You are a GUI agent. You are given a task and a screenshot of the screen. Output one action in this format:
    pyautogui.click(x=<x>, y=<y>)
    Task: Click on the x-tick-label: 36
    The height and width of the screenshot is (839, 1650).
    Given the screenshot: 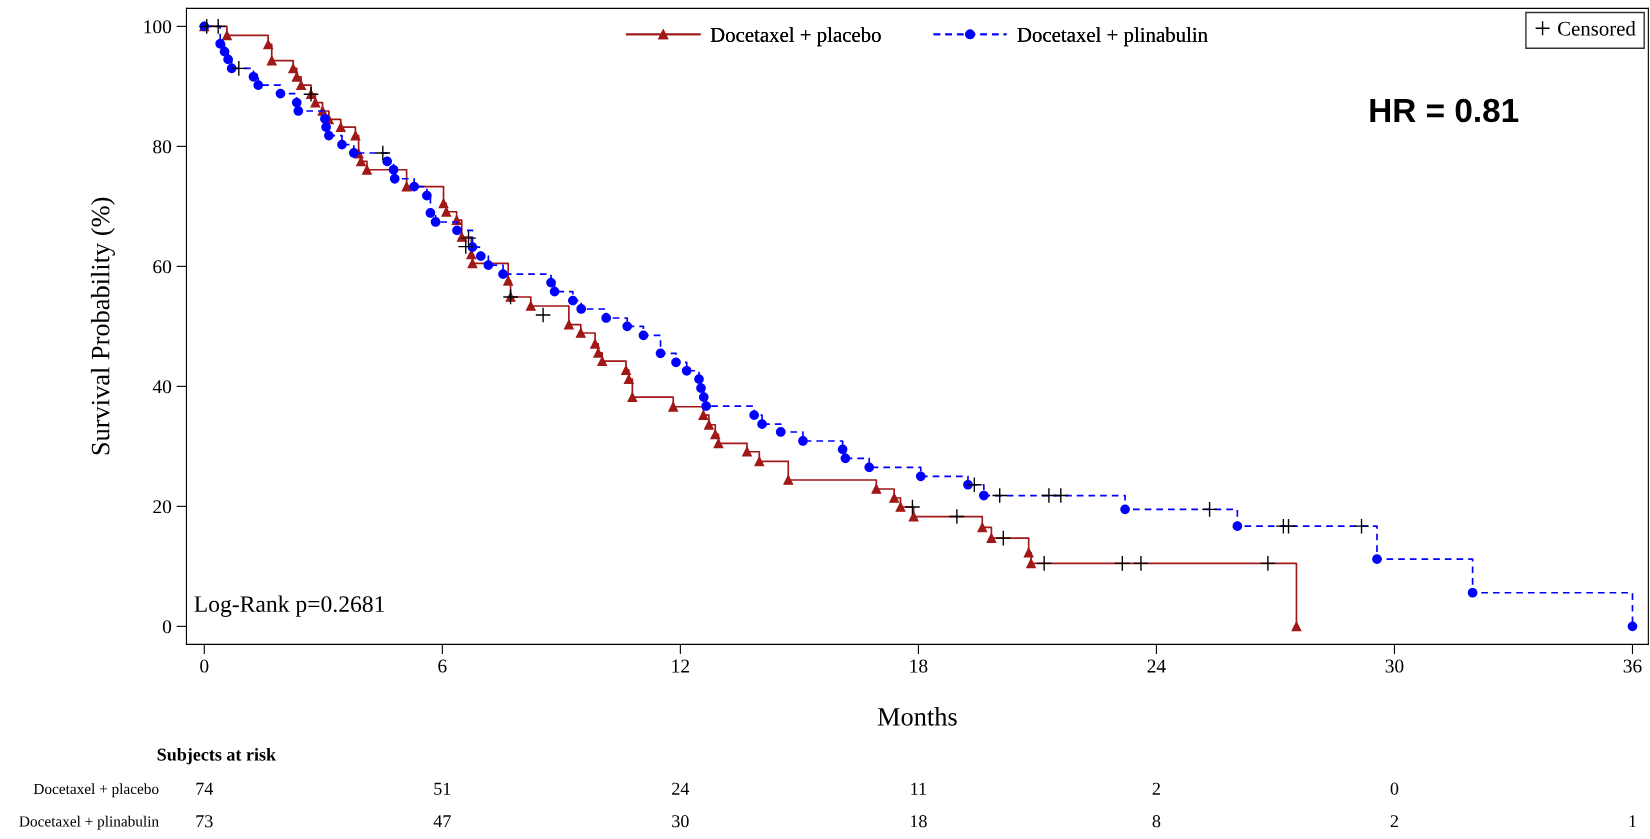 What is the action you would take?
    pyautogui.click(x=1632, y=666)
    